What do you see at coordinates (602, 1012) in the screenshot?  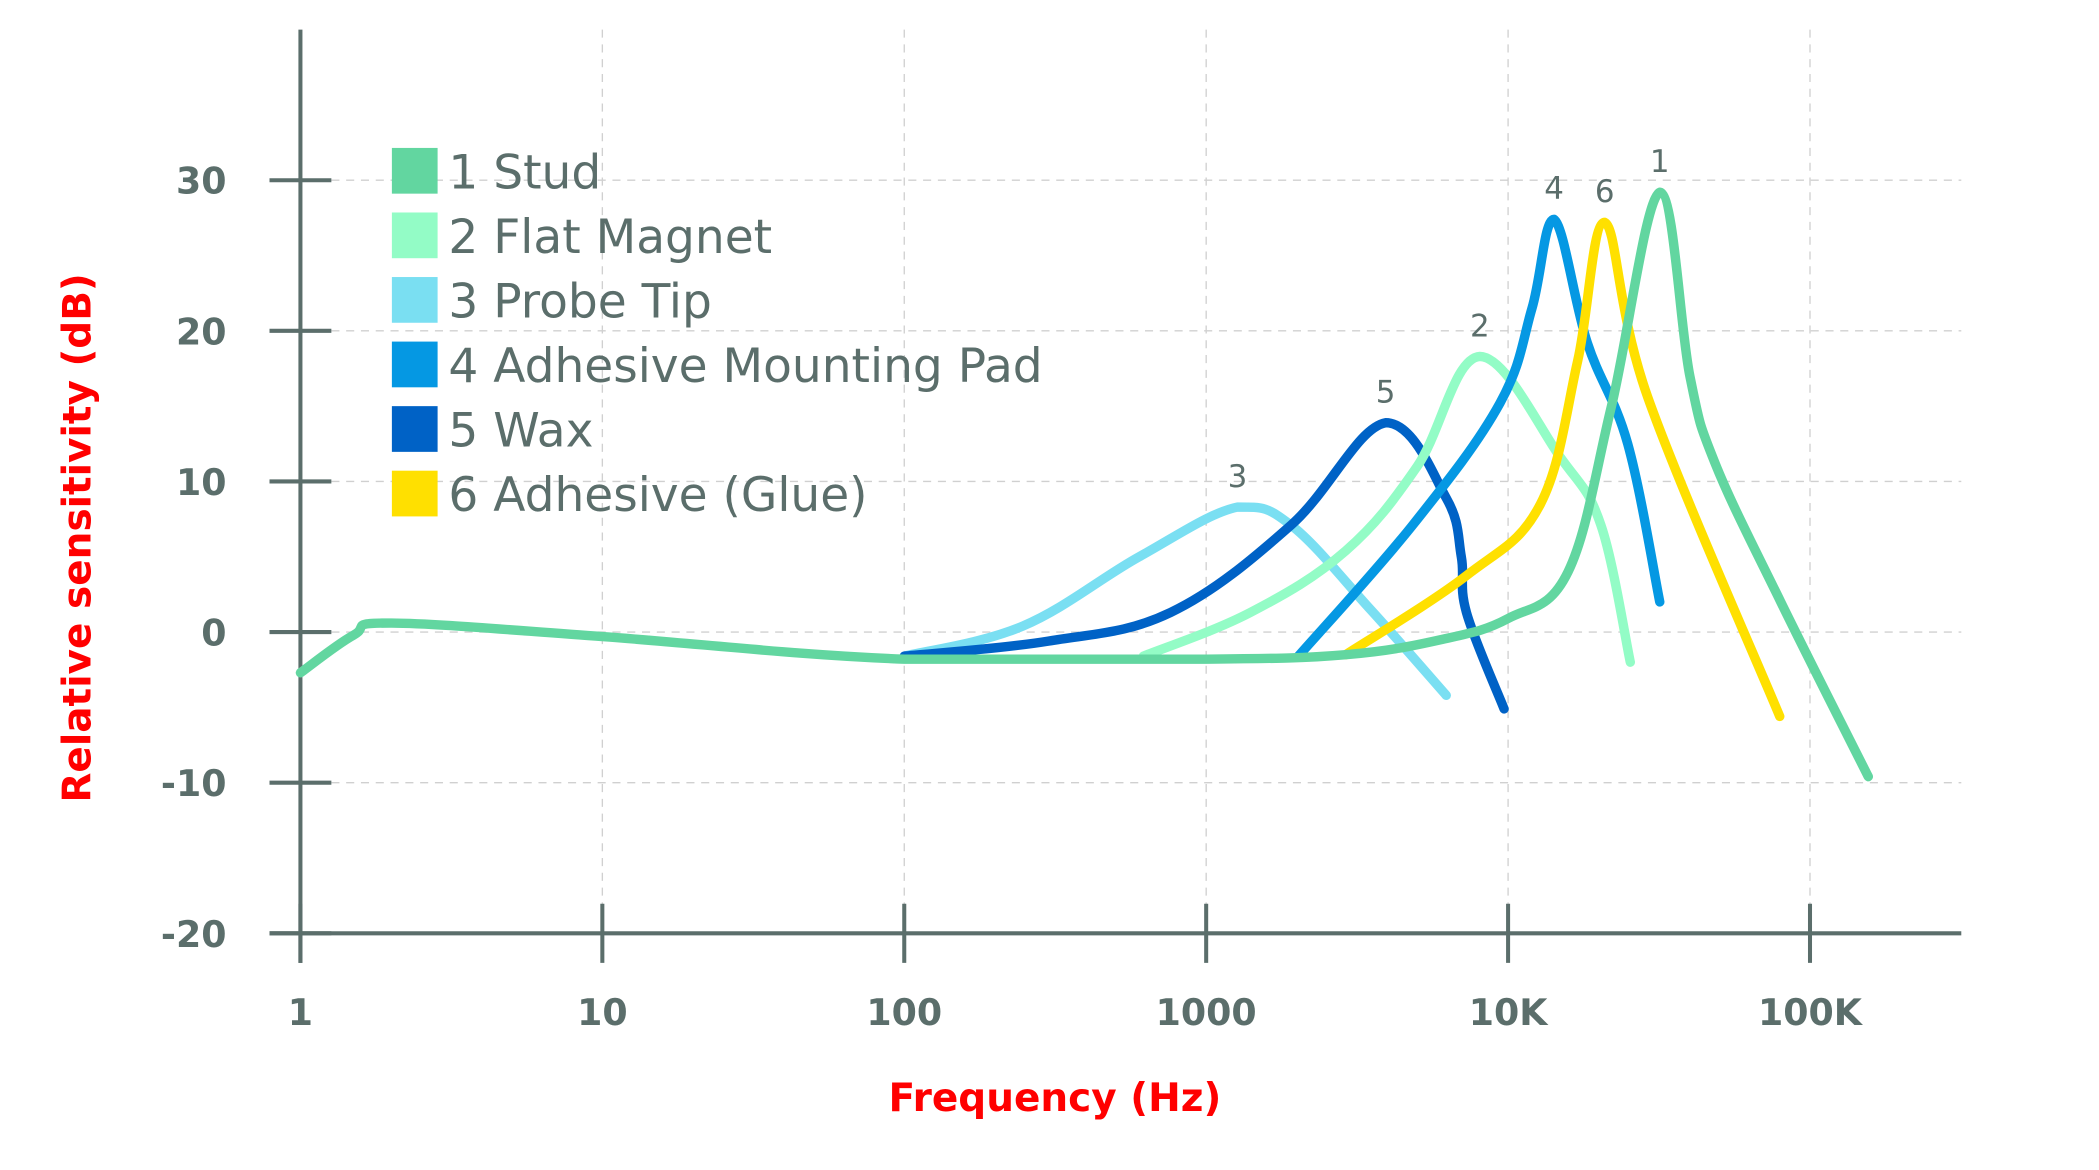 I see `x-tick-label: 10` at bounding box center [602, 1012].